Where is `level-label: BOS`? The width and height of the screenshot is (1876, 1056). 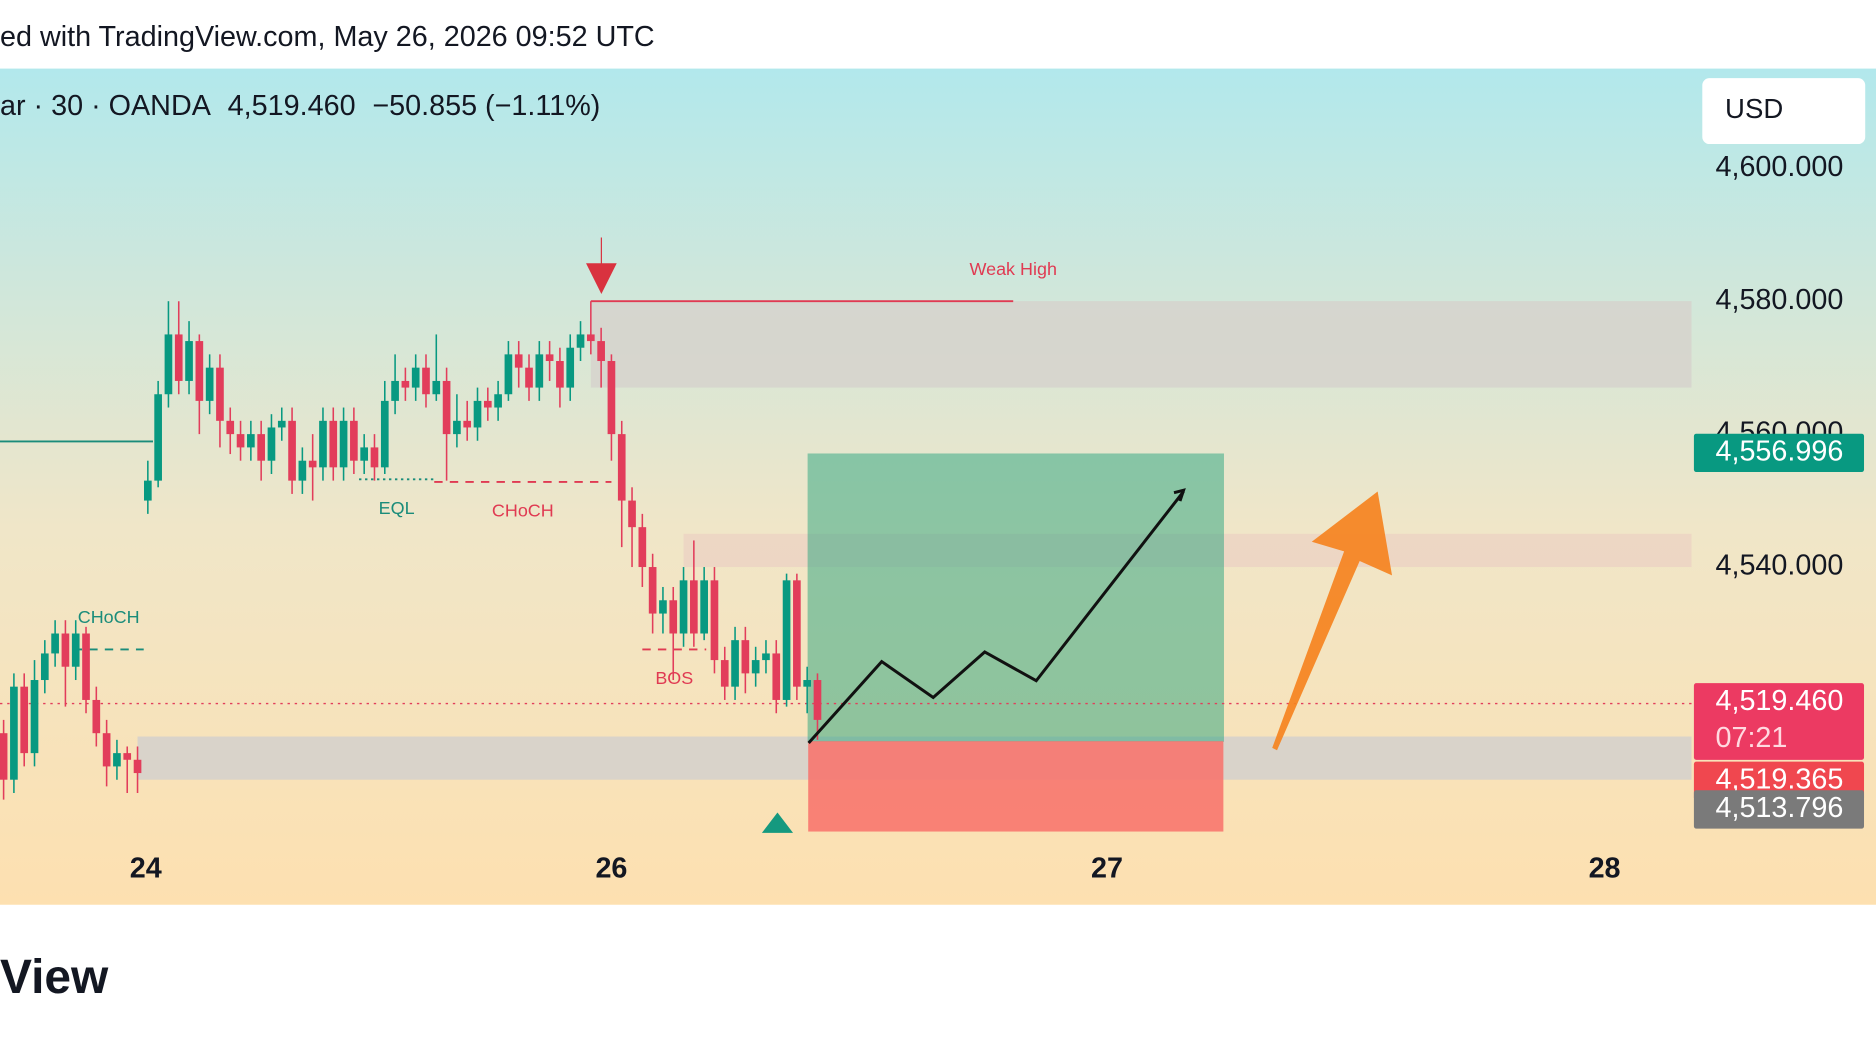 level-label: BOS is located at coordinates (674, 678).